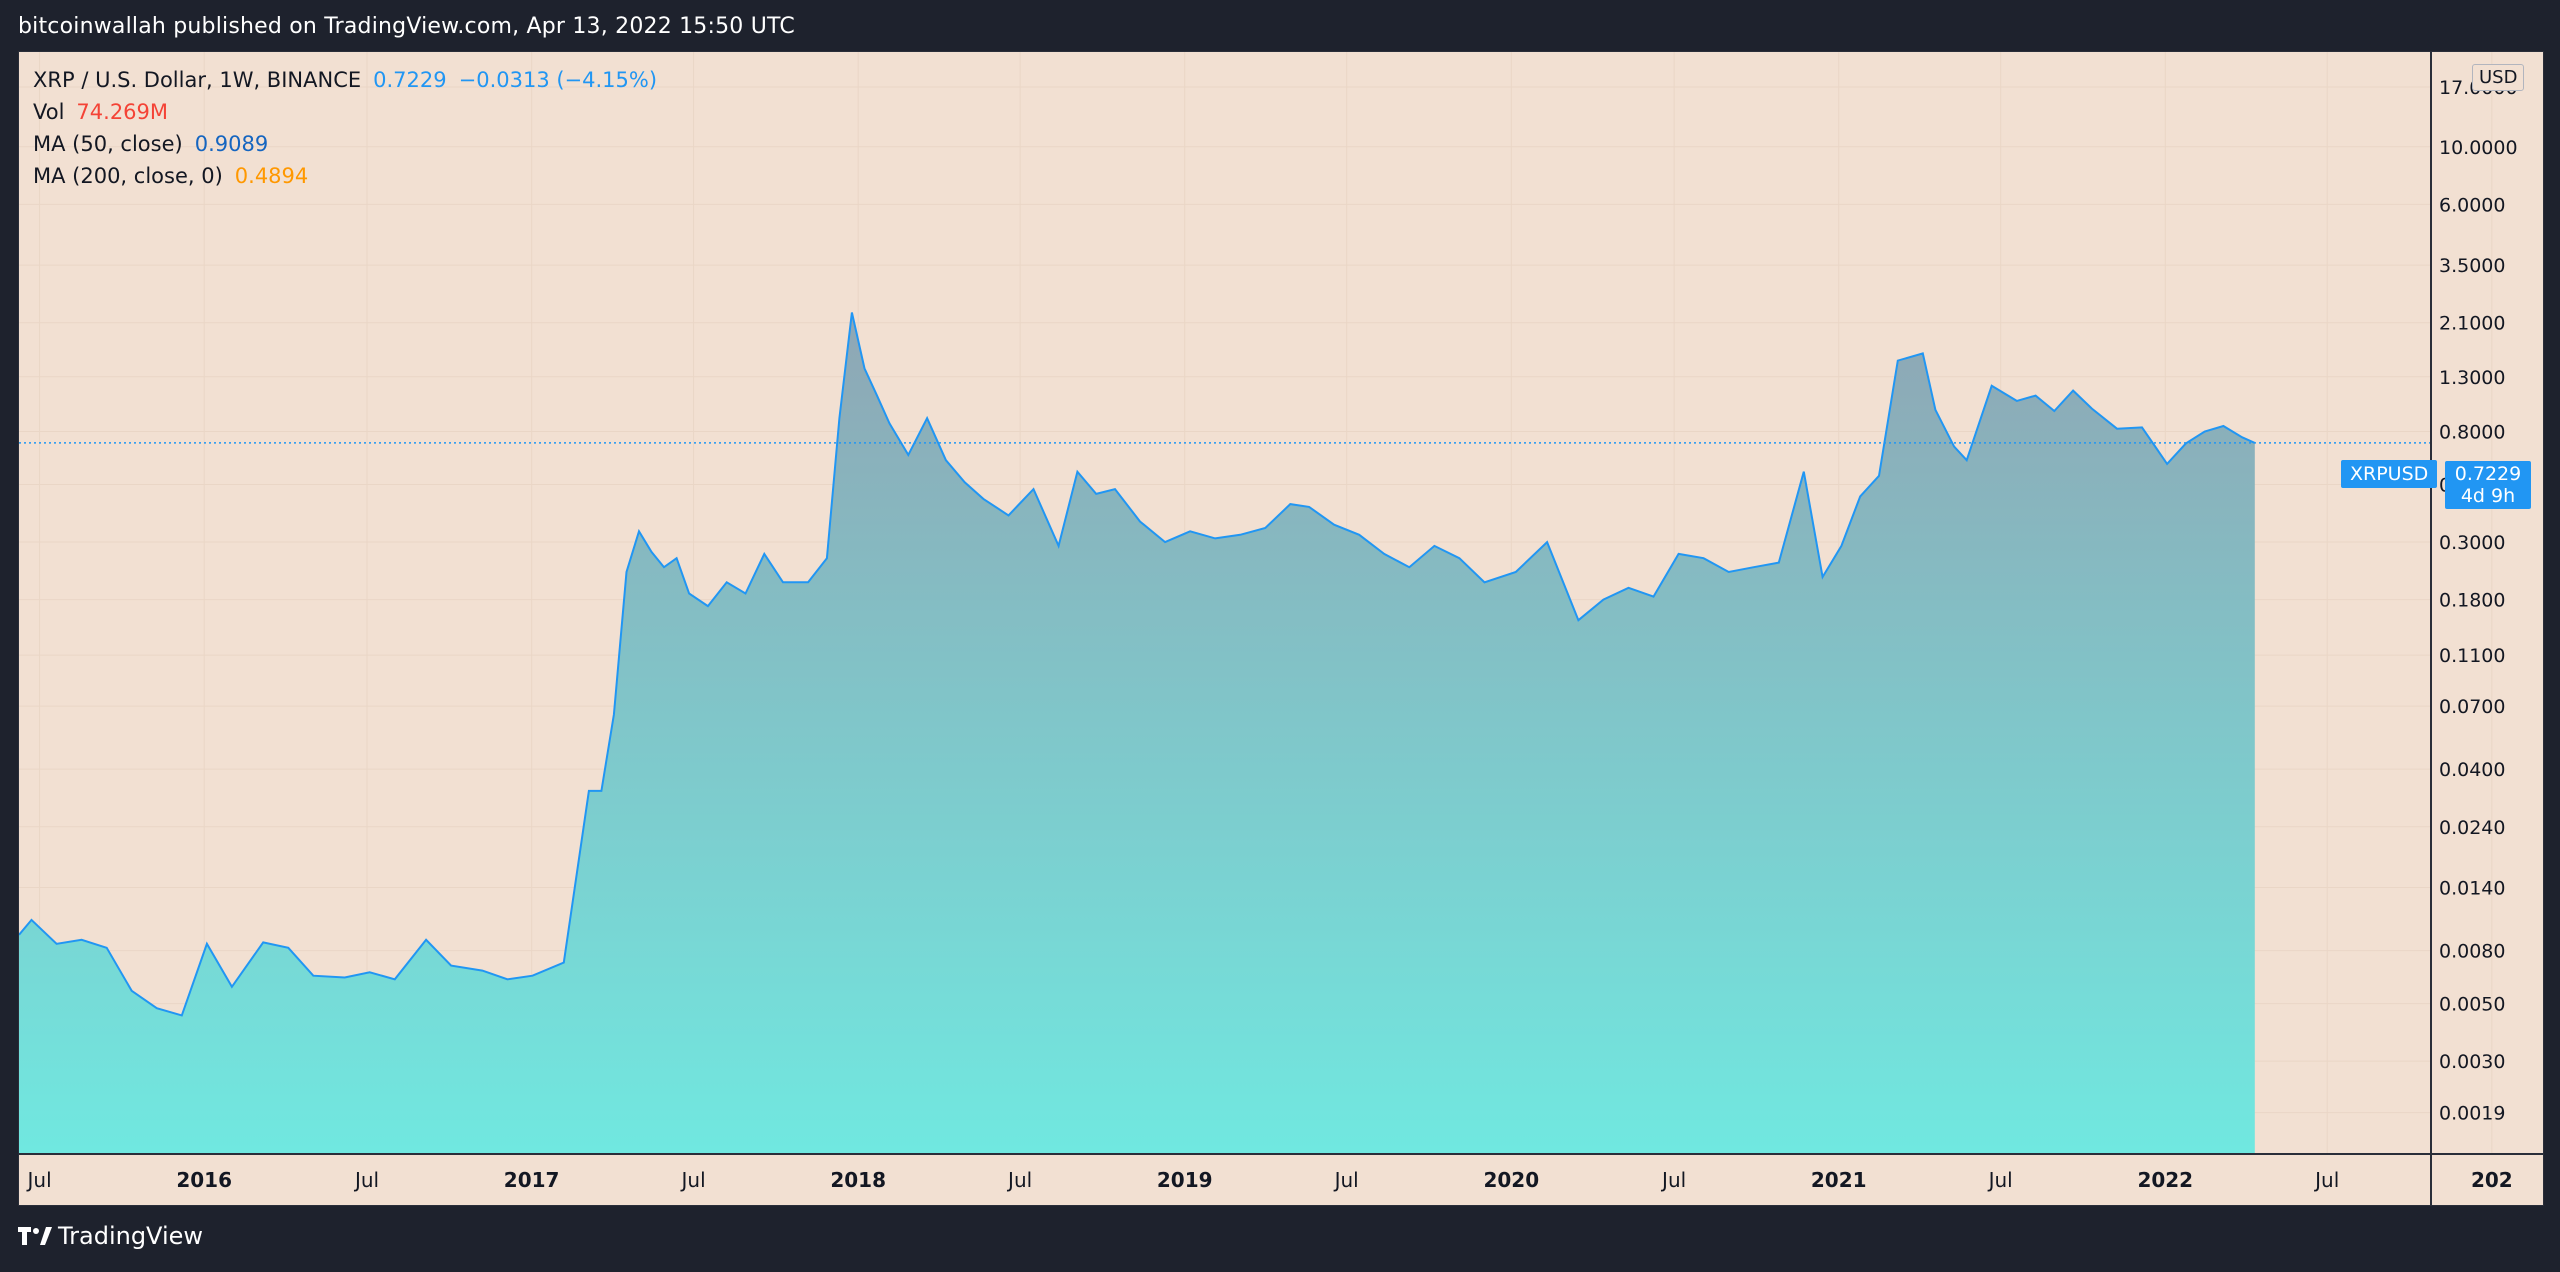 The image size is (2560, 1272). What do you see at coordinates (108, 144) in the screenshot?
I see `ma50-label: MA (50, close)` at bounding box center [108, 144].